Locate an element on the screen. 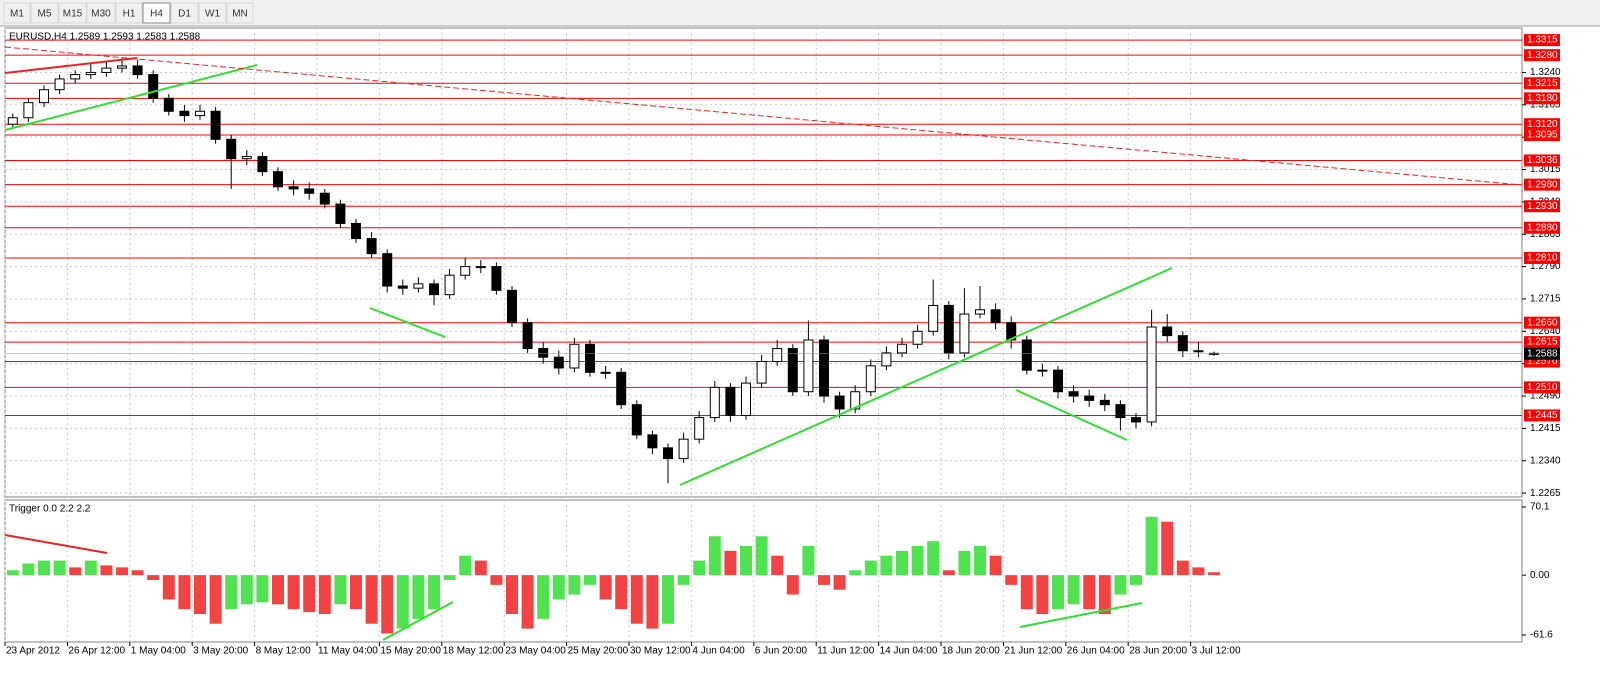  timeframe-label: H4 is located at coordinates (156, 14).